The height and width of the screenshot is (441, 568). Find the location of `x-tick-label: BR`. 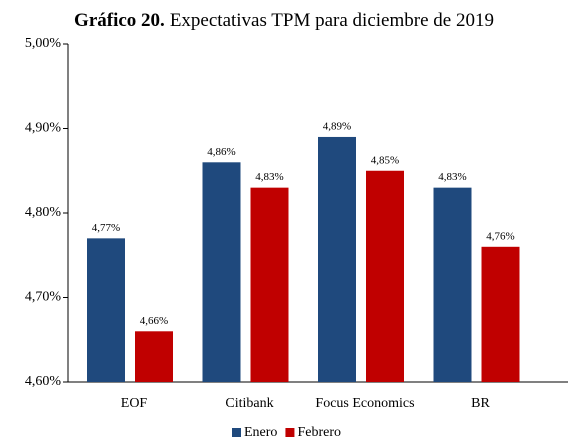

x-tick-label: BR is located at coordinates (480, 403).